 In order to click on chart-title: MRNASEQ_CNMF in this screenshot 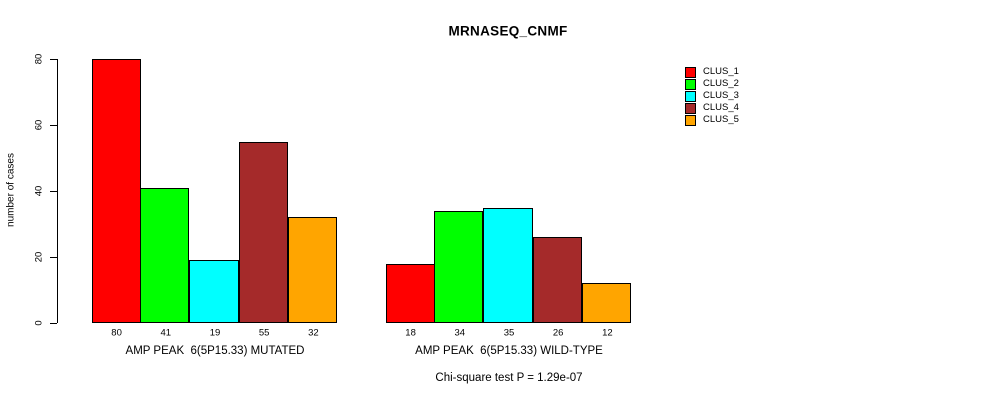, I will do `click(508, 31)`.